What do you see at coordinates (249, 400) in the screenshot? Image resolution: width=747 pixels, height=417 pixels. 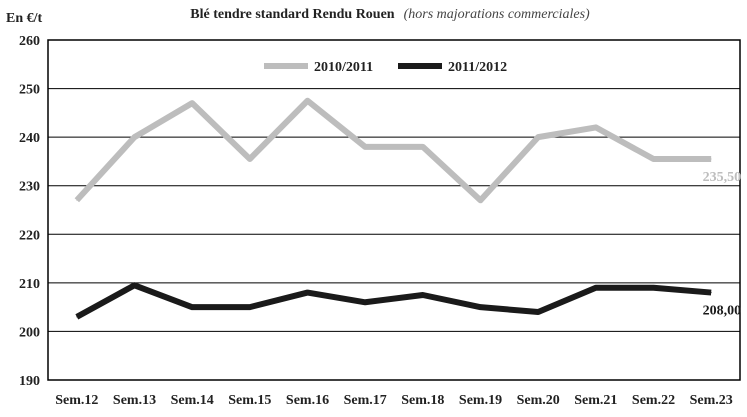 I see `x-tick-label: Sem.15` at bounding box center [249, 400].